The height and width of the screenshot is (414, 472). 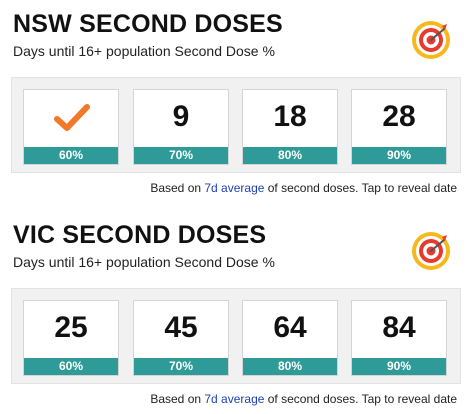 I want to click on milestone-card-90: 84 90%, so click(x=399, y=338).